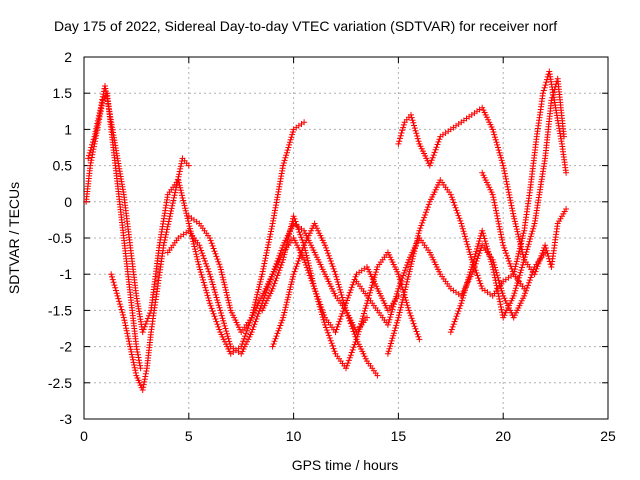 This screenshot has width=640, height=480. What do you see at coordinates (60, 310) in the screenshot?
I see `y-tick-label-3: -1.5` at bounding box center [60, 310].